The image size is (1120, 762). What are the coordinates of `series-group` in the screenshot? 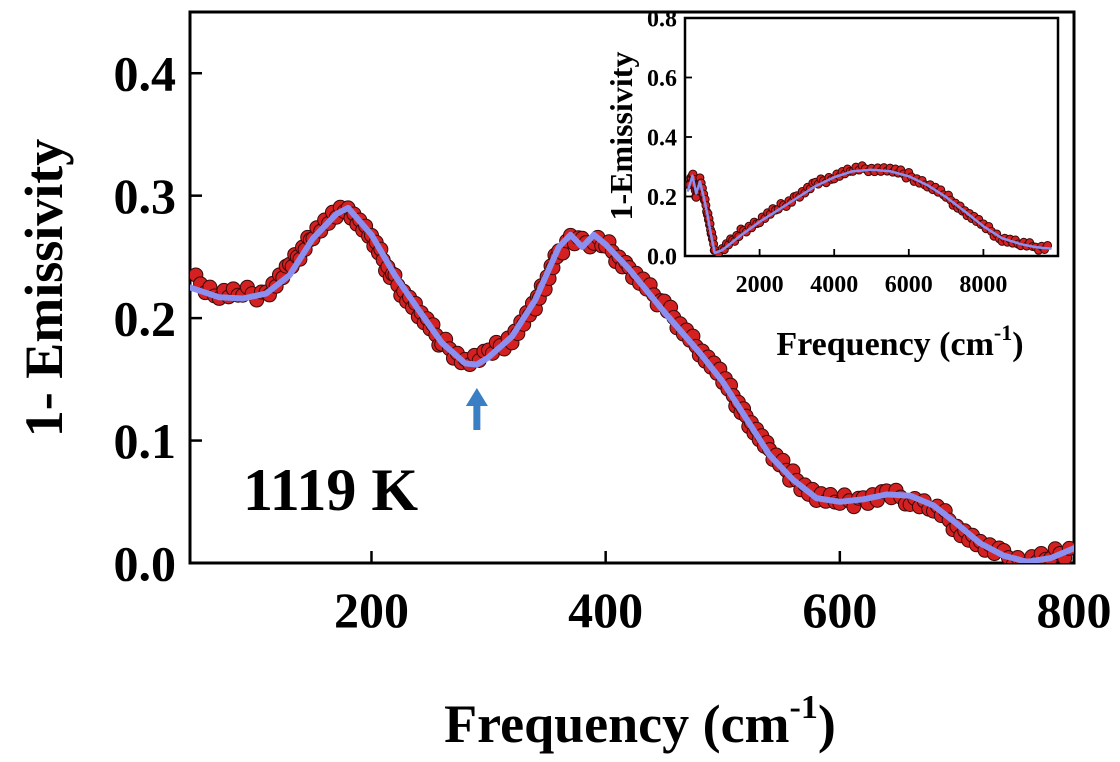 It's located at (869, 208).